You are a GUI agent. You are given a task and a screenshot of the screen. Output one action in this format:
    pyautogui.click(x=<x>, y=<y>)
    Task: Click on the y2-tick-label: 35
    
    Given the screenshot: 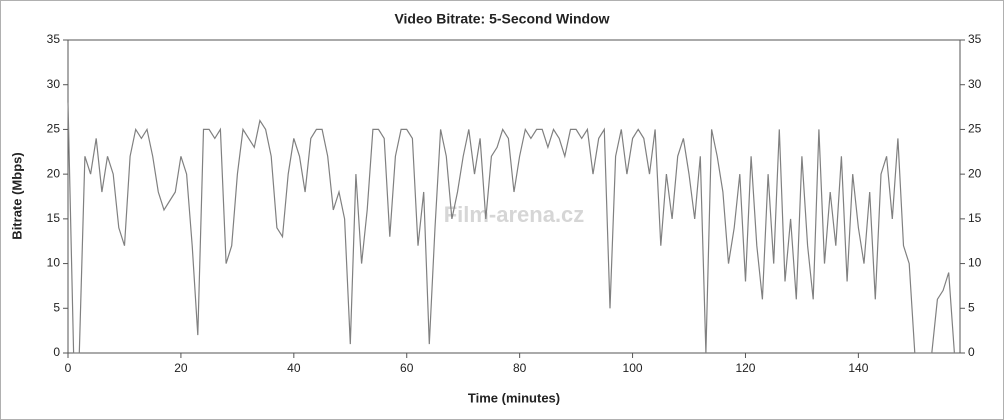 What is the action you would take?
    pyautogui.click(x=975, y=39)
    